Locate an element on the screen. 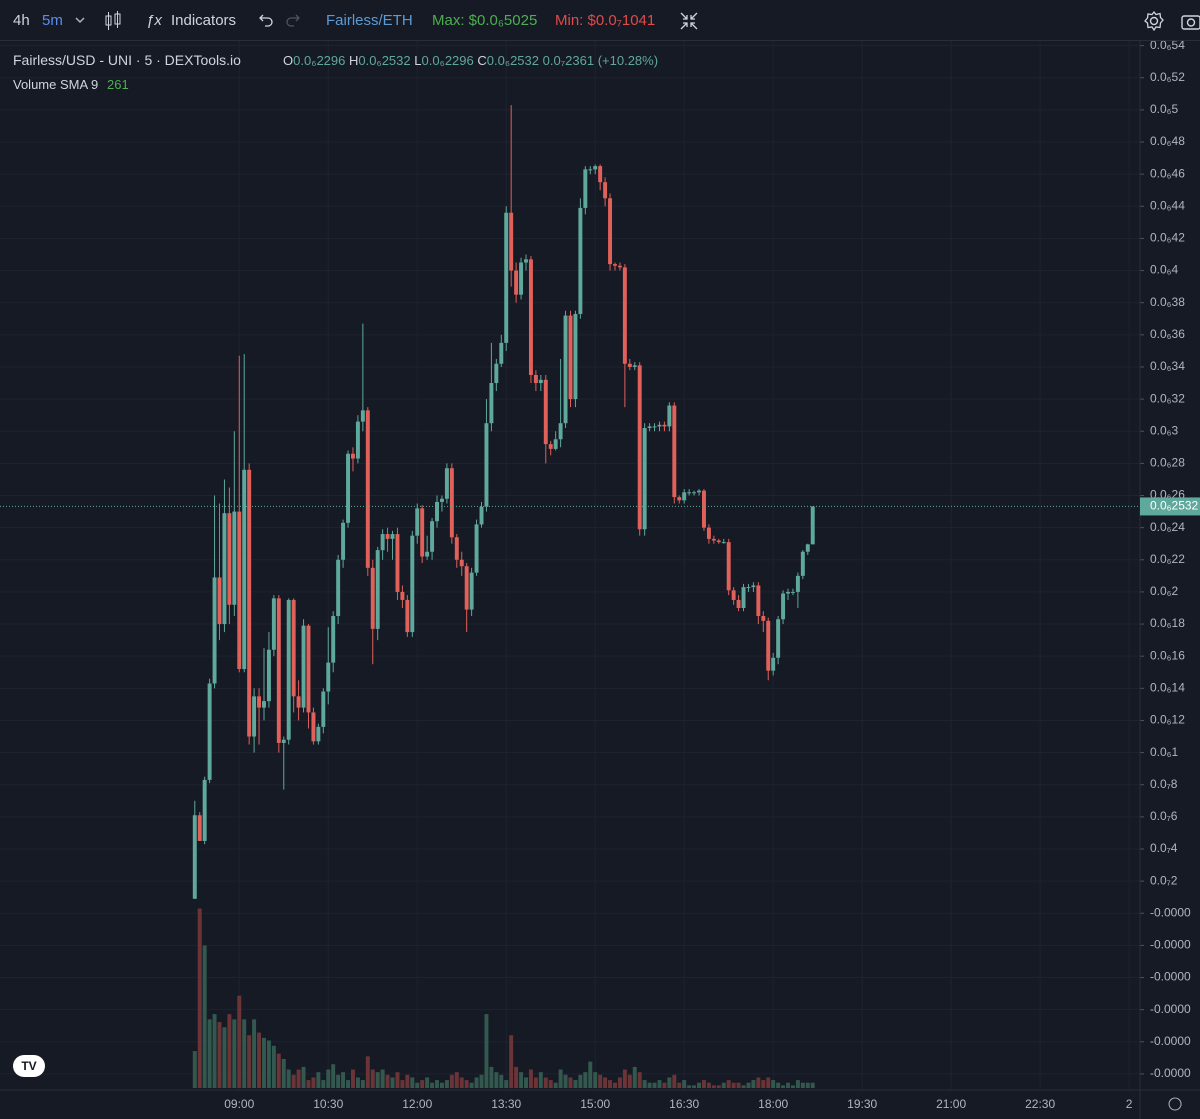 The image size is (1200, 1119). interval-5m: 5m is located at coordinates (52, 20).